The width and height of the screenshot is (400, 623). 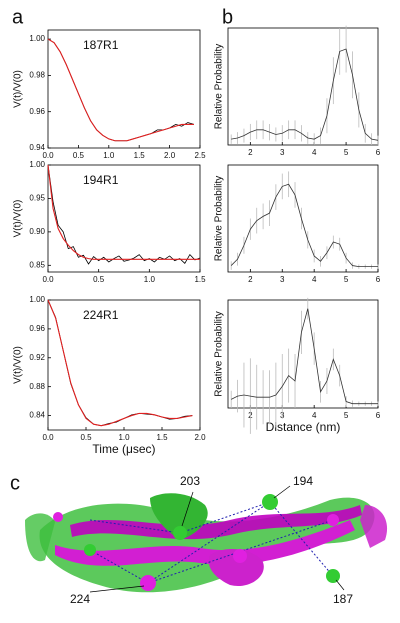 I want to click on panel-label: b, so click(x=227, y=17).